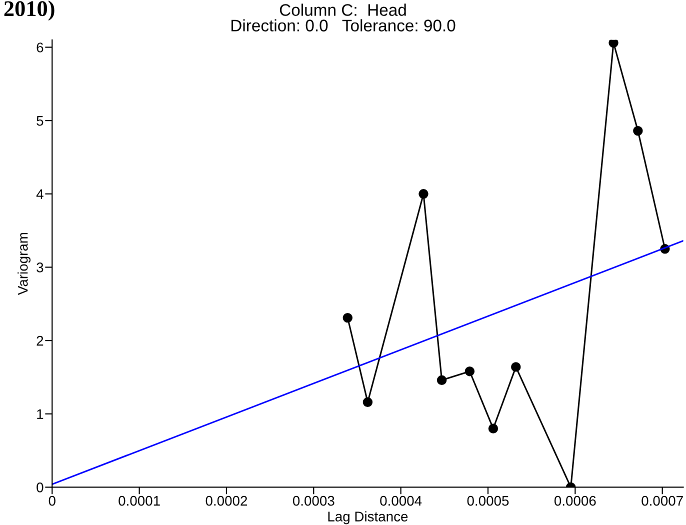 This screenshot has height=525, width=686. What do you see at coordinates (139, 501) in the screenshot?
I see `x-tick-label: 0.0001` at bounding box center [139, 501].